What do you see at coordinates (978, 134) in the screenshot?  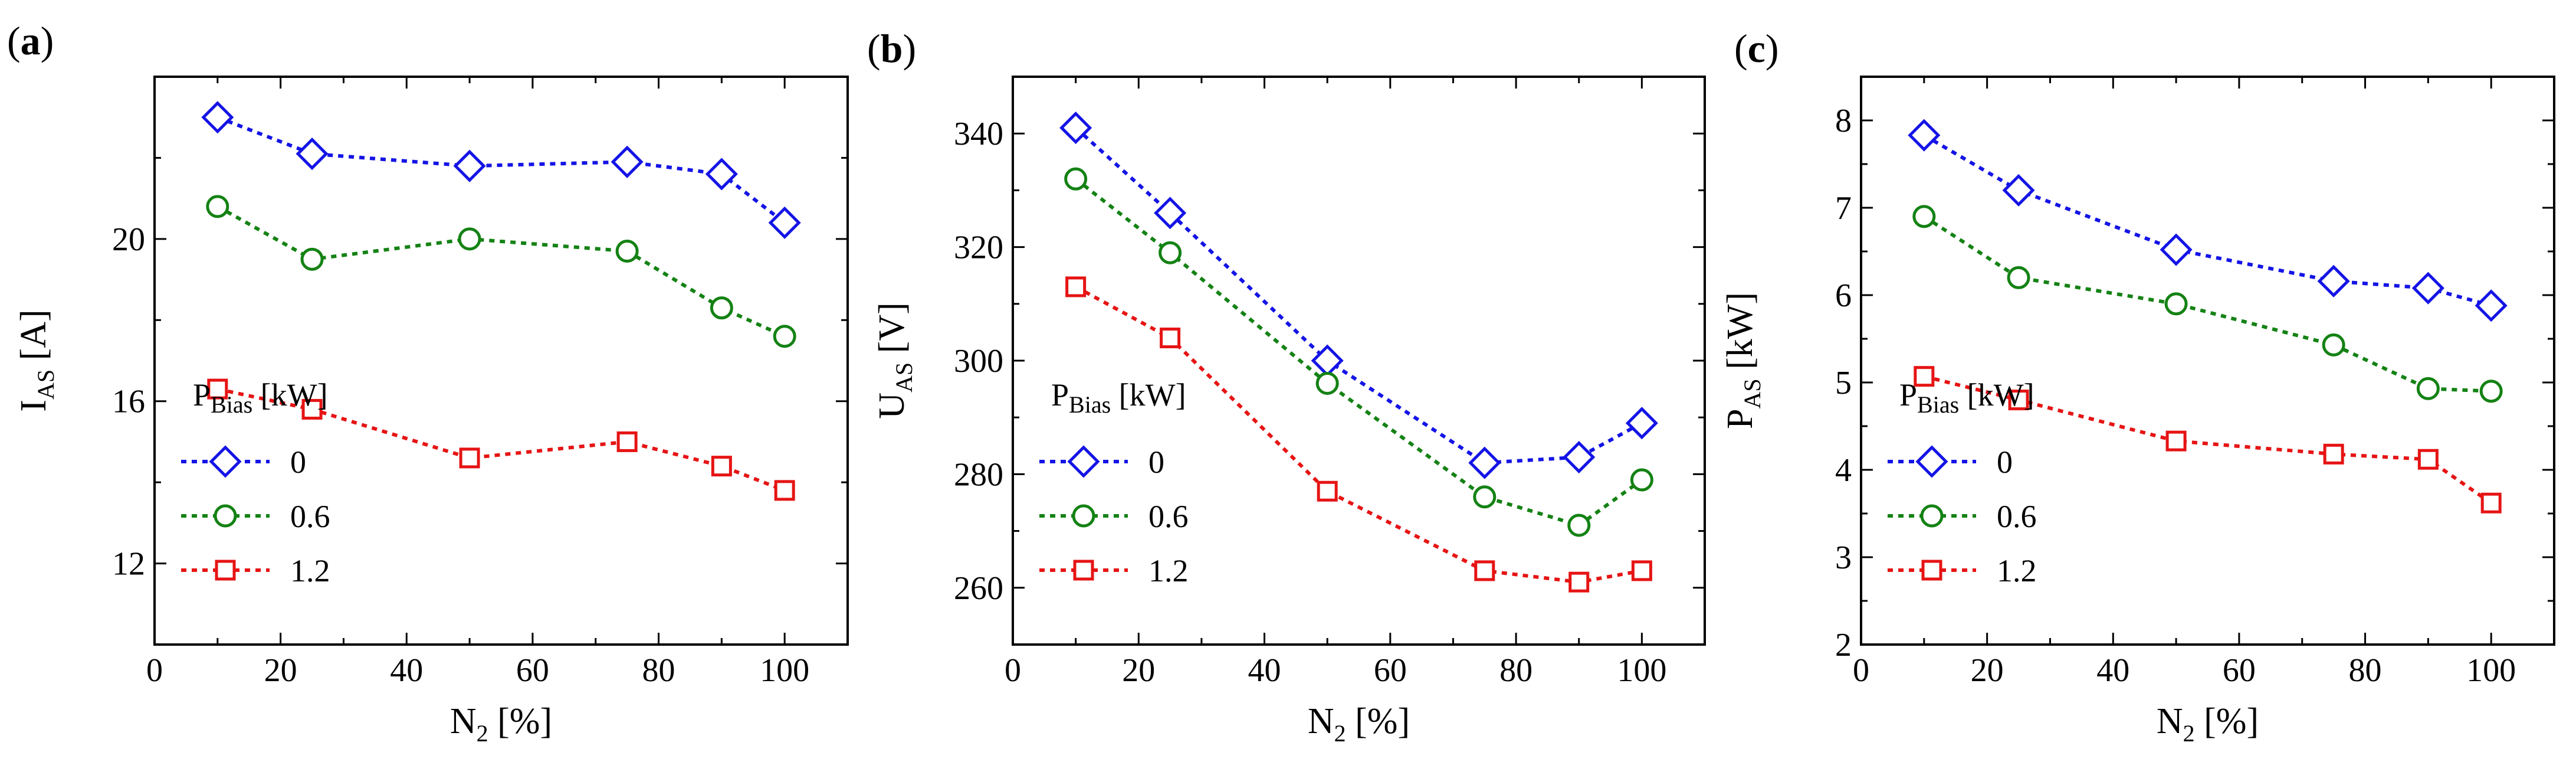 I see `y-tick-label: 340` at bounding box center [978, 134].